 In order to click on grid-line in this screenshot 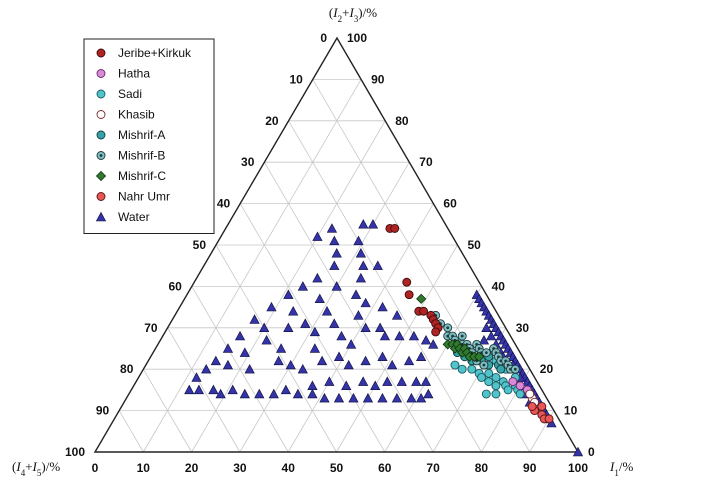, I will do `click(131, 431)`.